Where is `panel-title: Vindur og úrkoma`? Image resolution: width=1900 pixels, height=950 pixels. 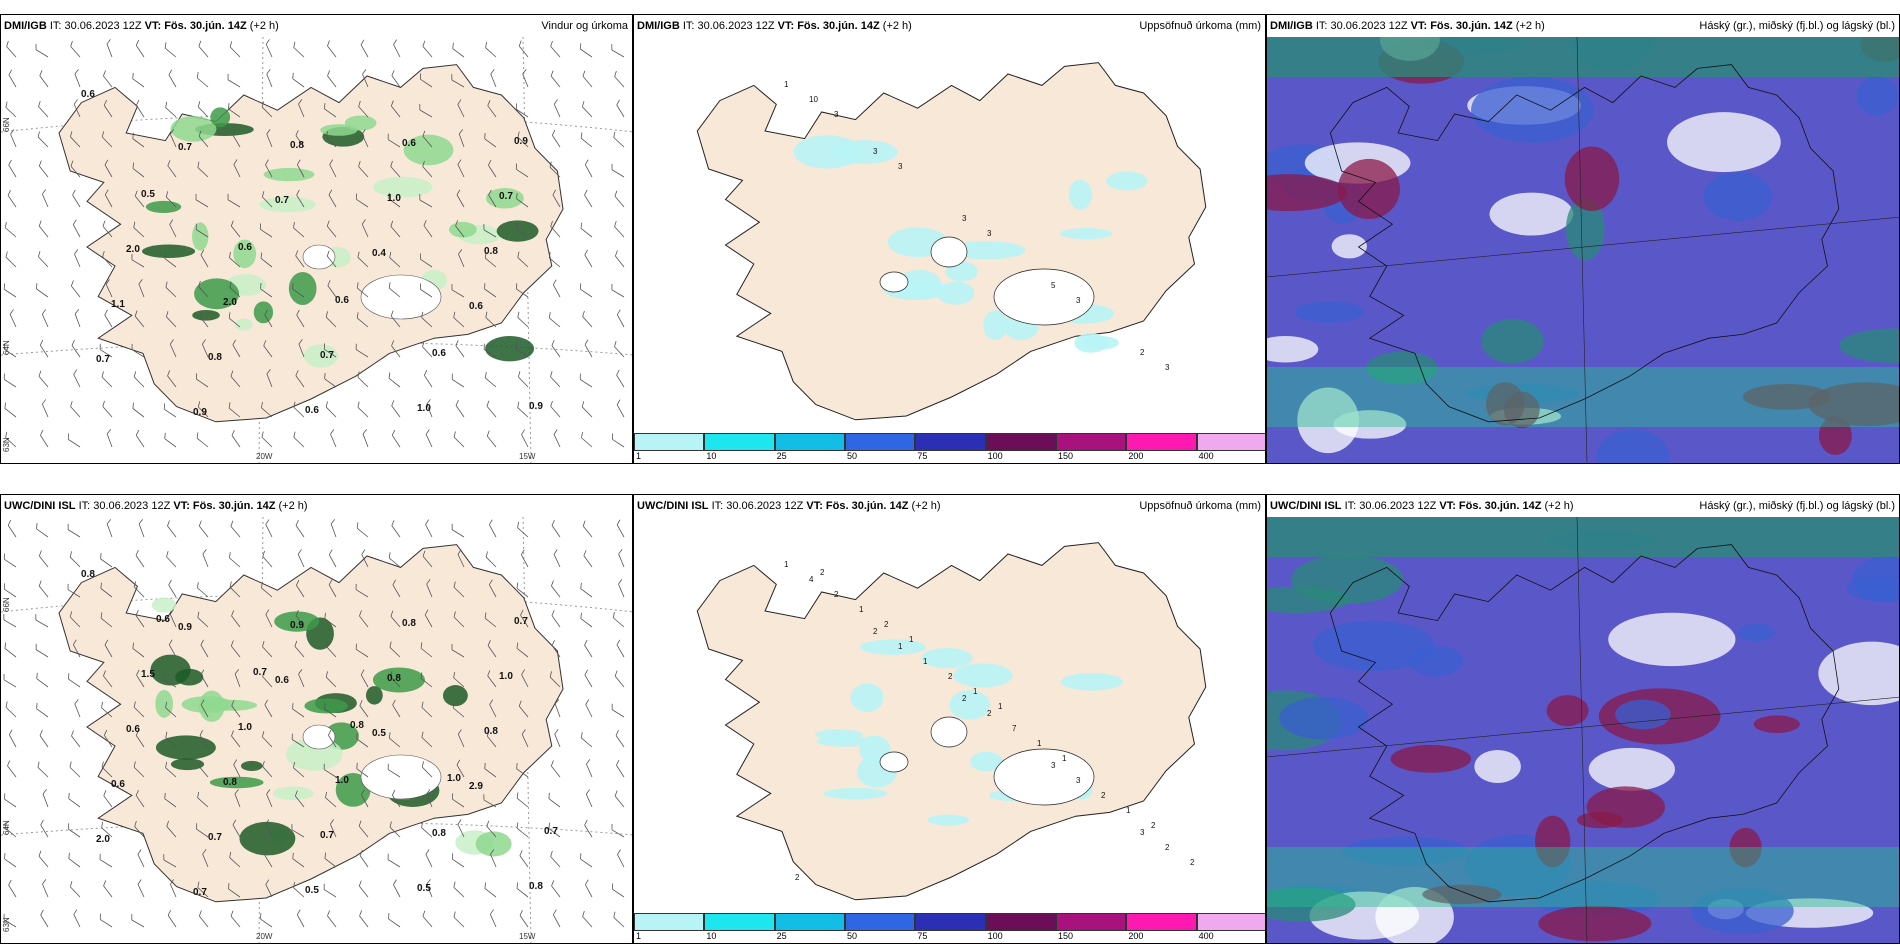 panel-title: Vindur og úrkoma is located at coordinates (584, 26).